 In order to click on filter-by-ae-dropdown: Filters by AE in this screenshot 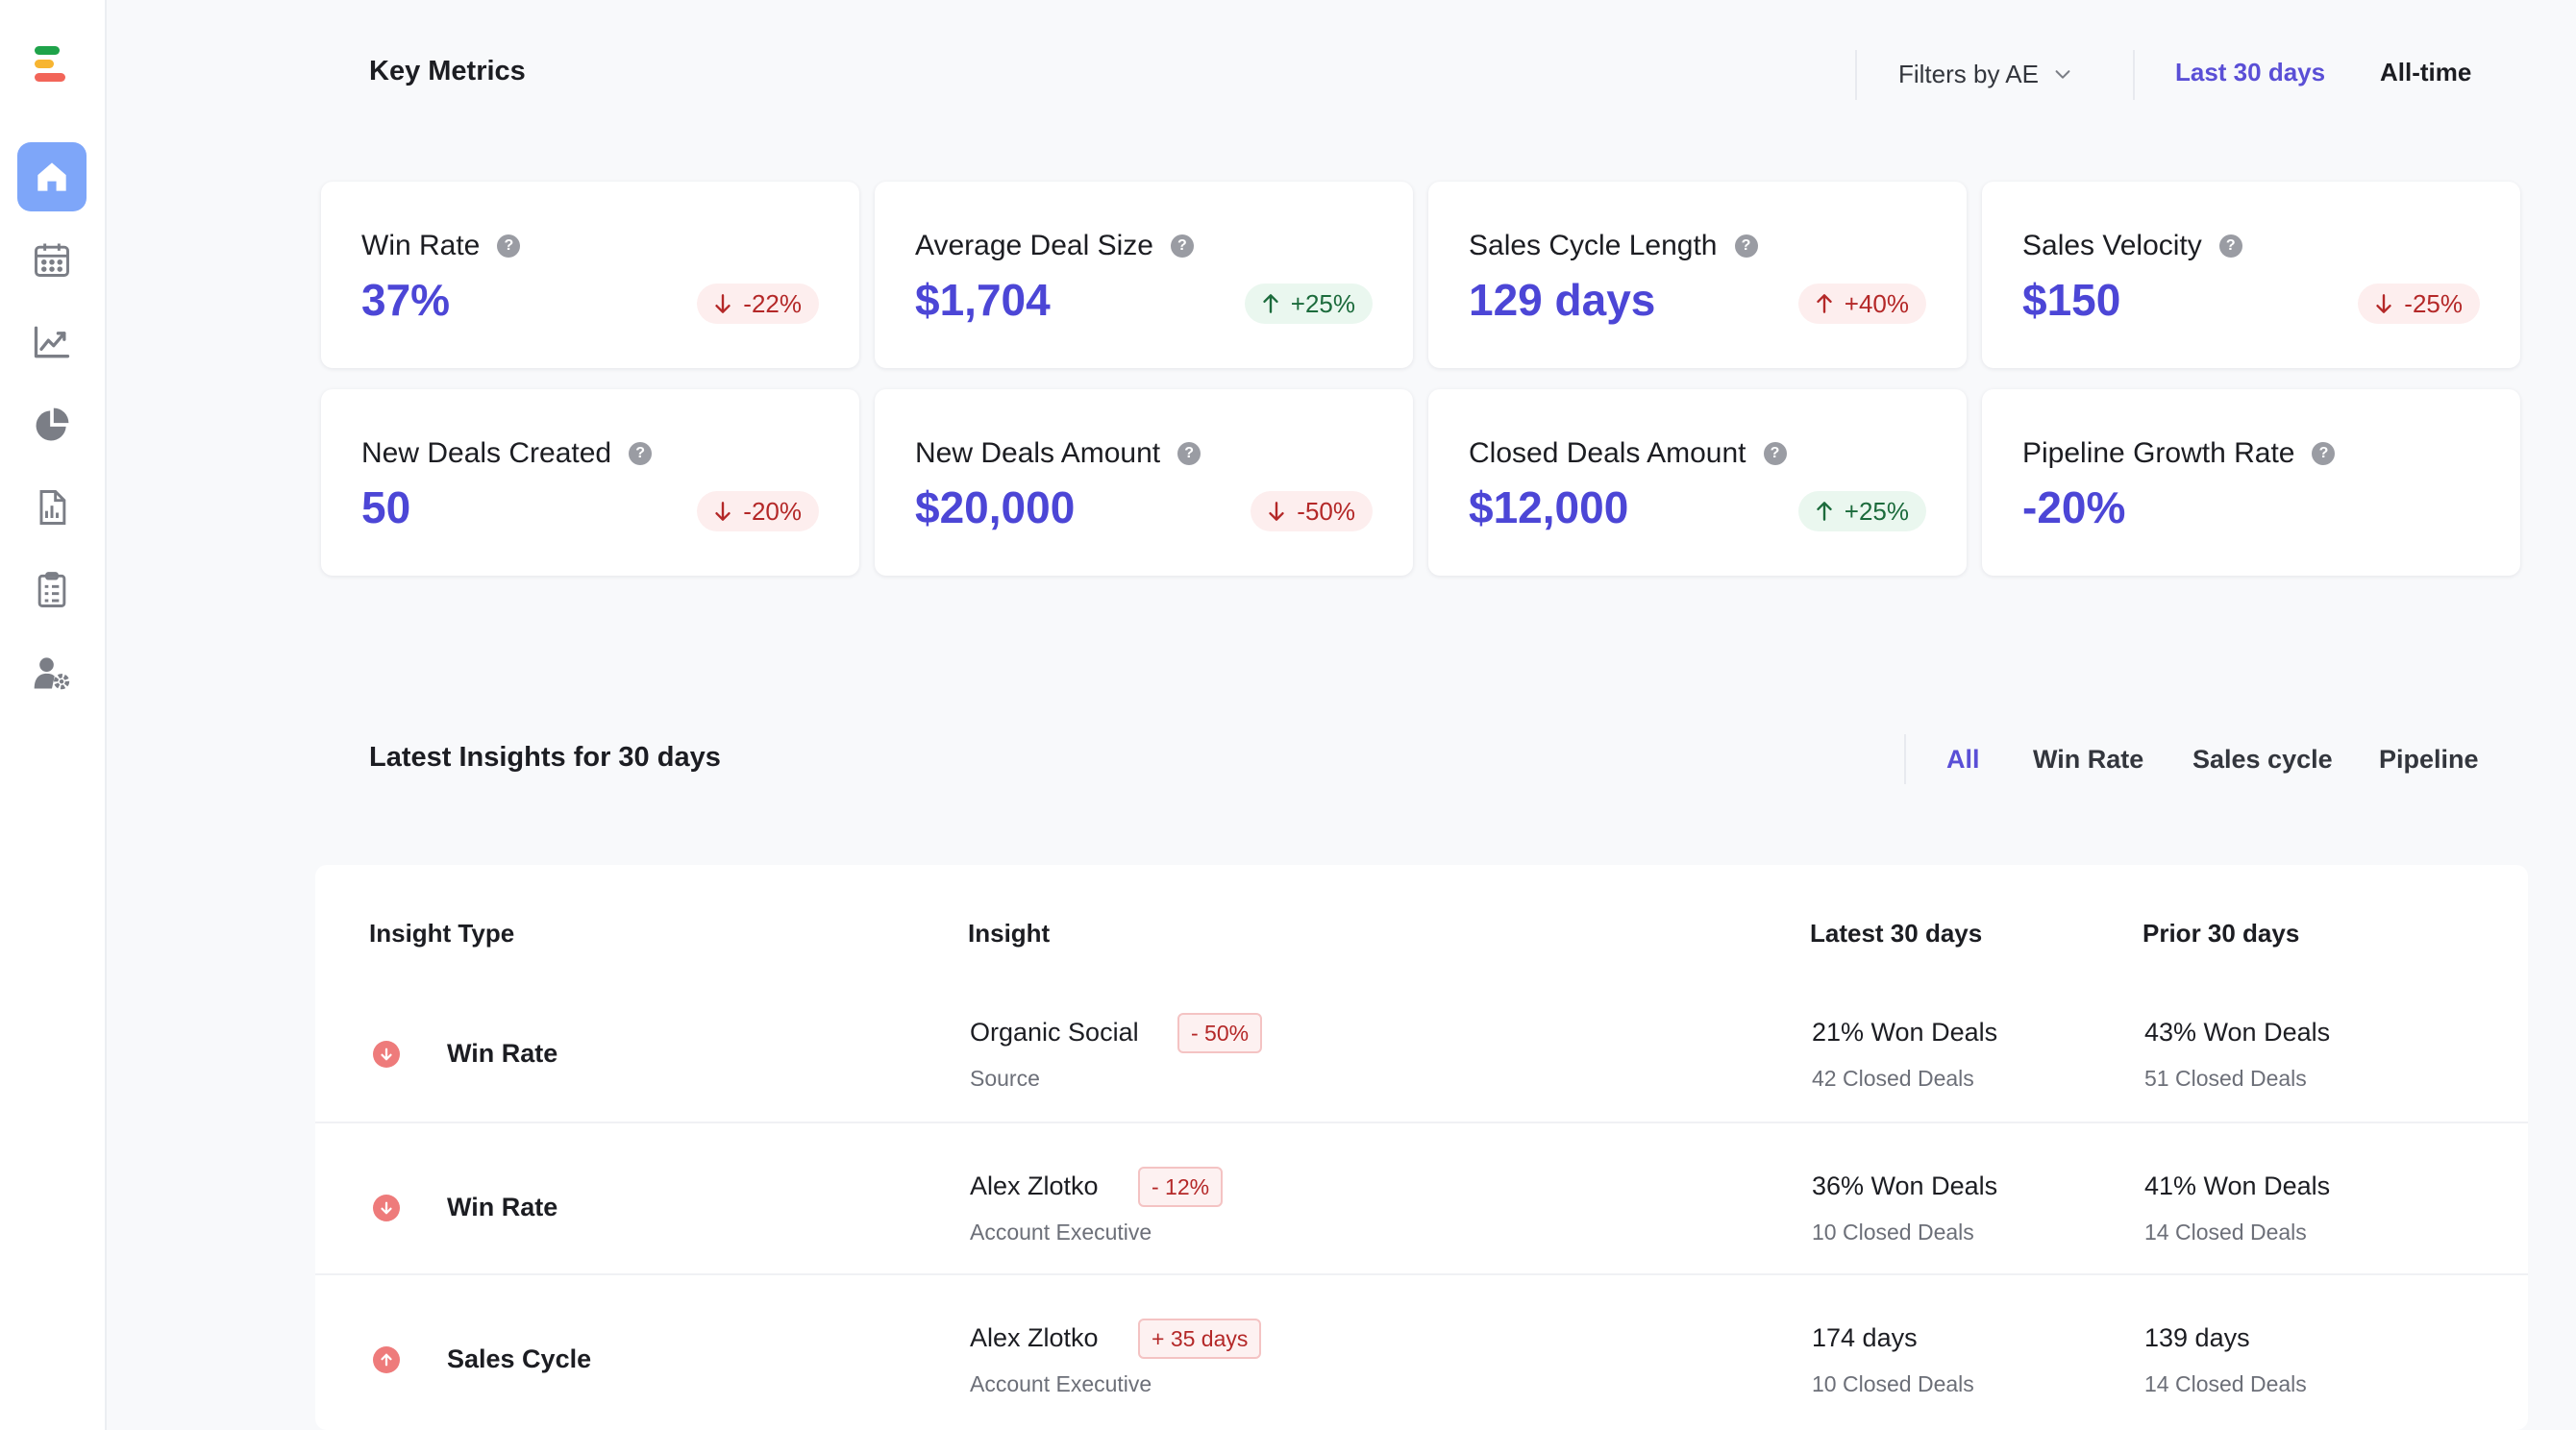, I will do `click(1986, 74)`.